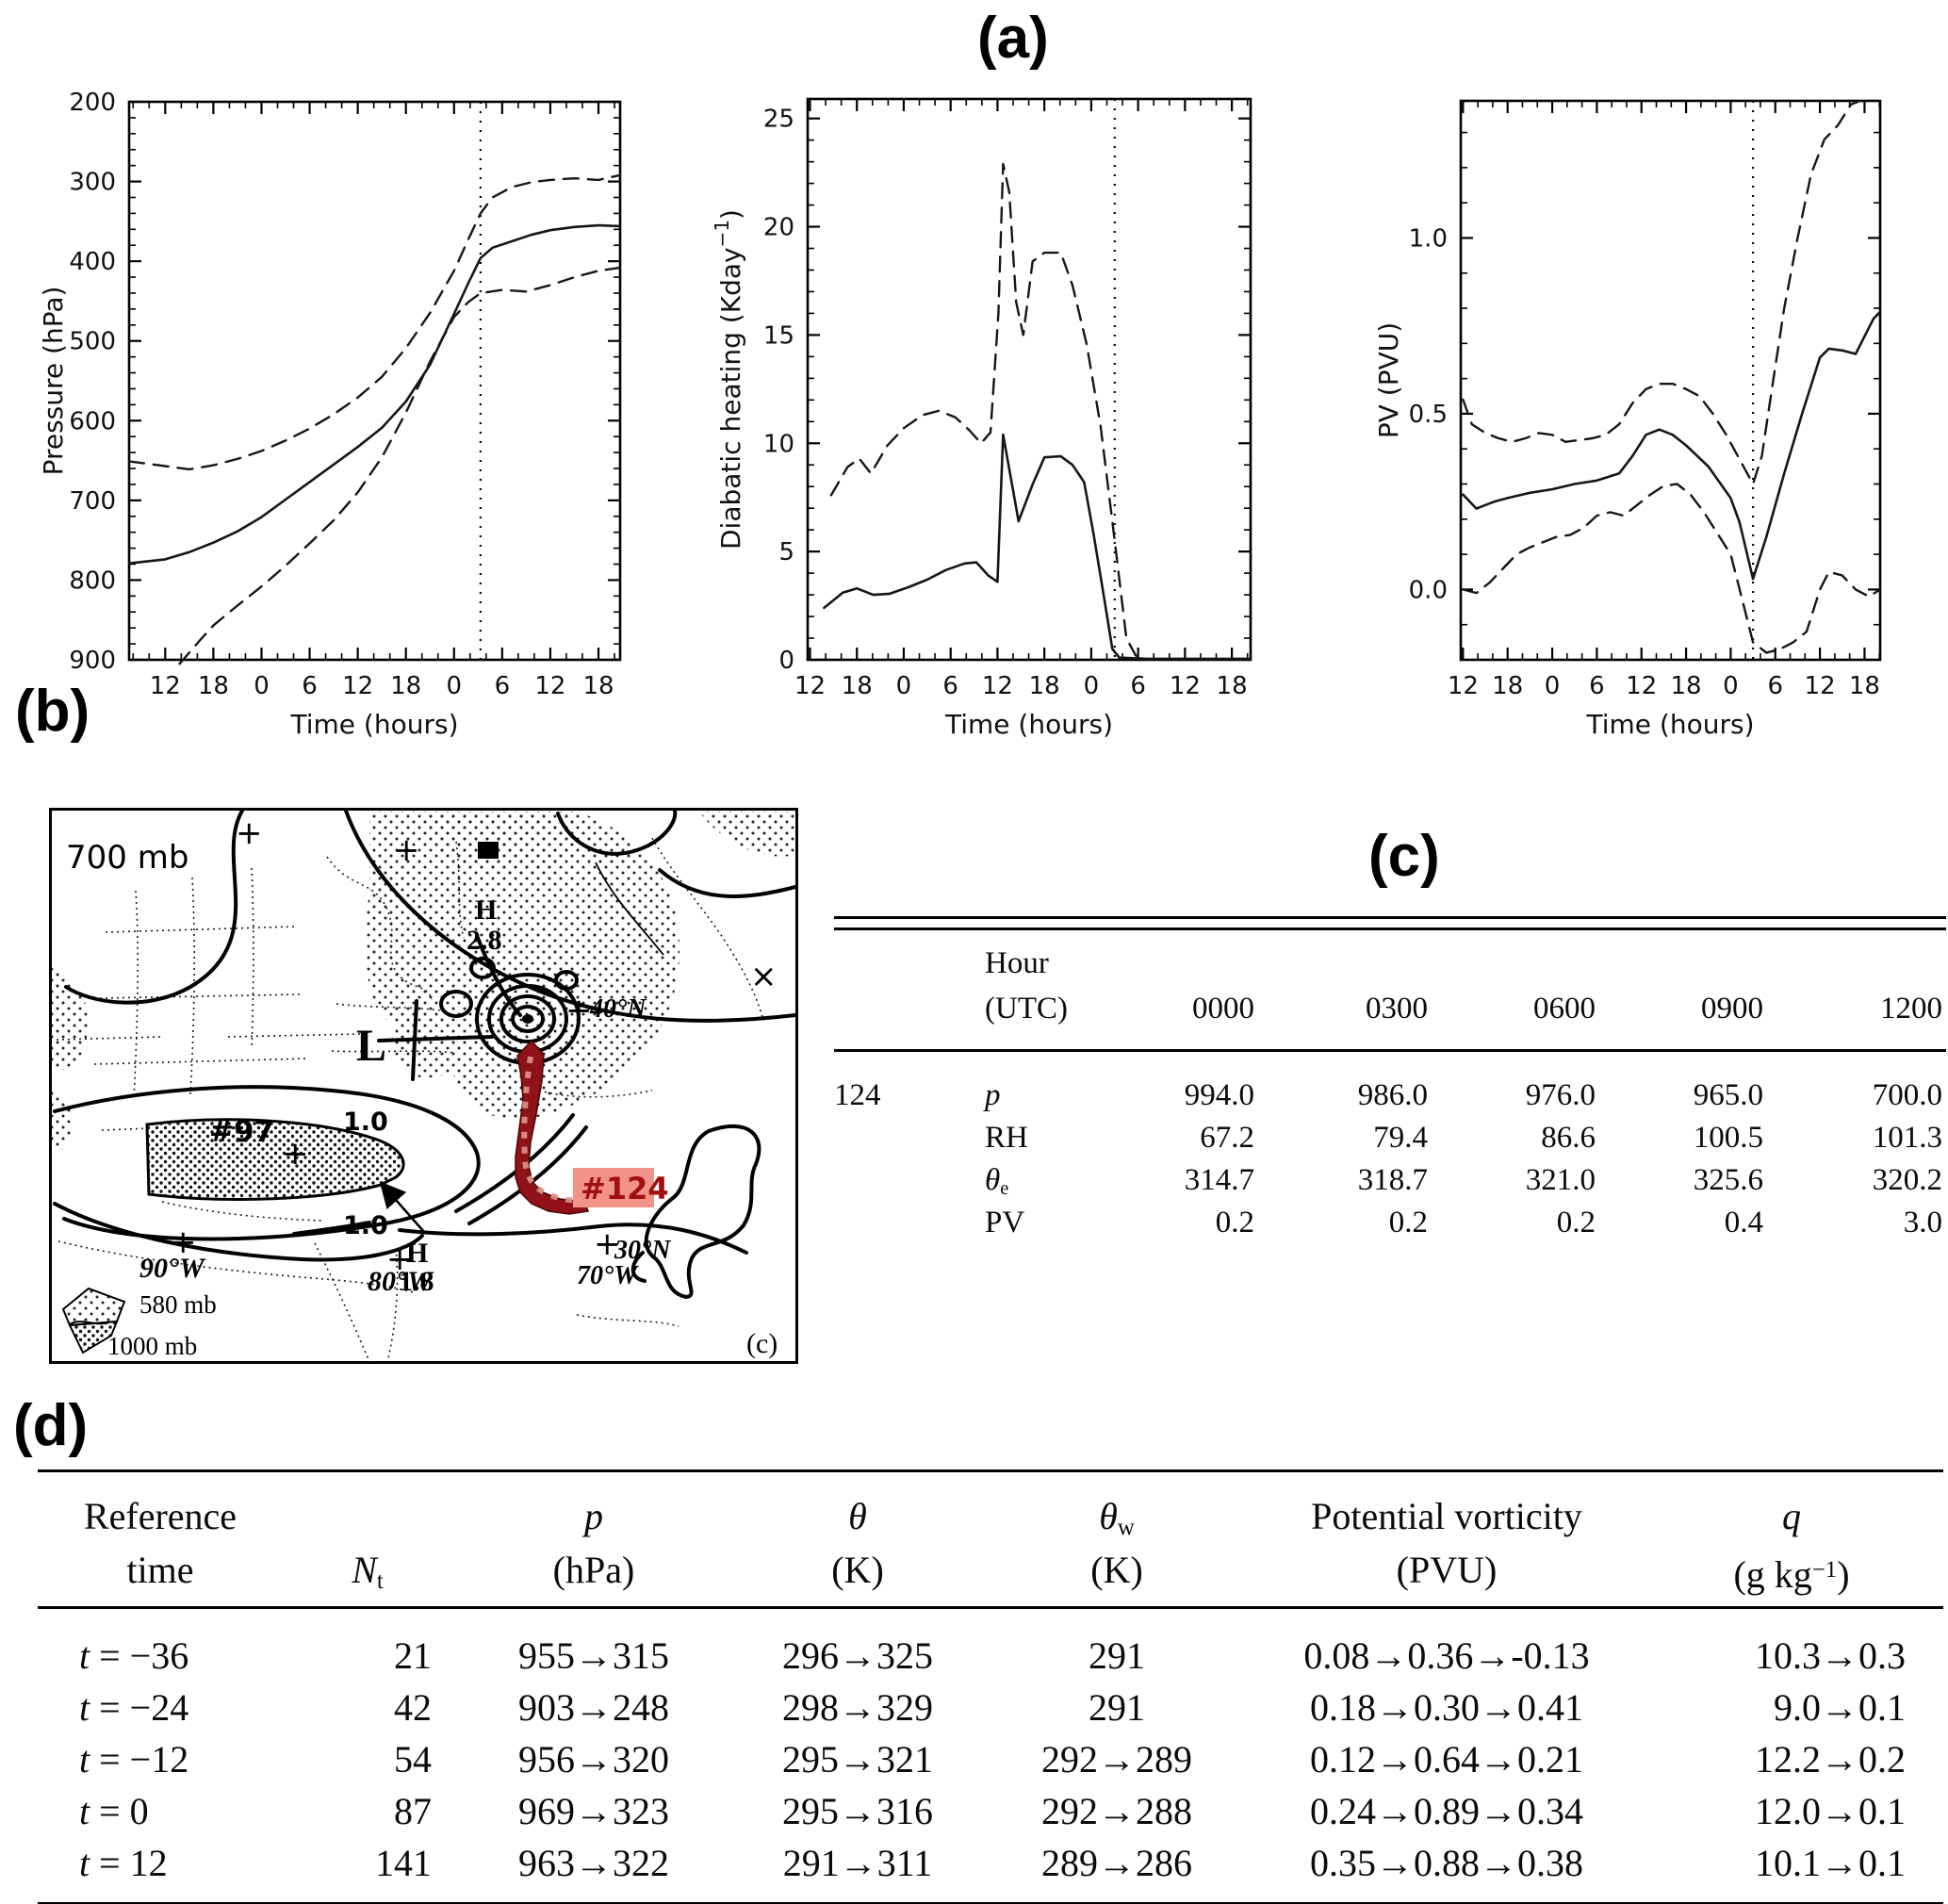  I want to click on panel-label-b: (b), so click(53, 711).